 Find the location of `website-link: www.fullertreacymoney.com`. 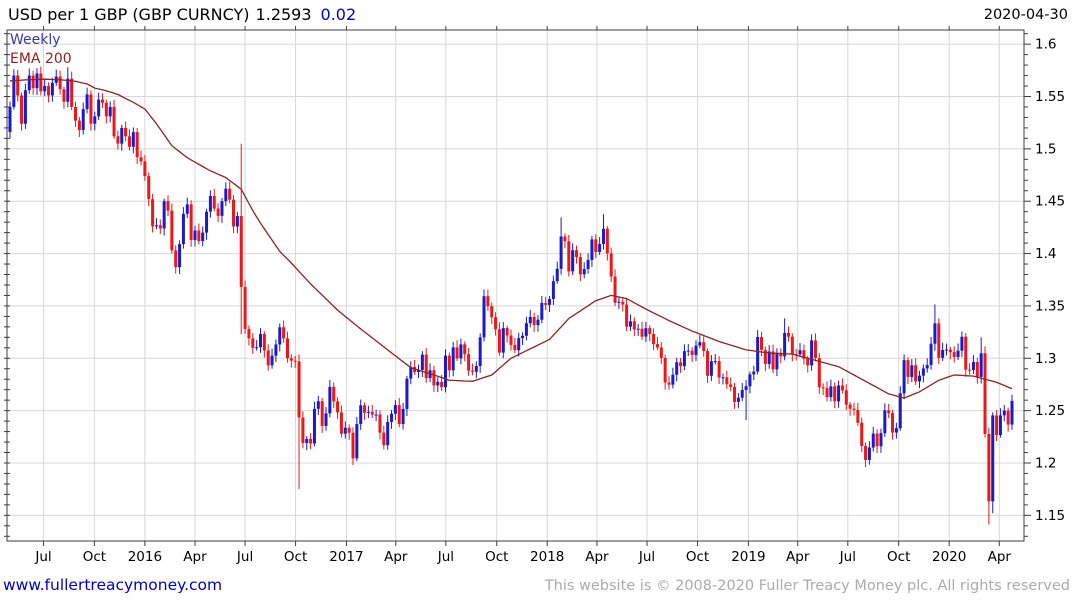

website-link: www.fullertreacymoney.com is located at coordinates (113, 585).